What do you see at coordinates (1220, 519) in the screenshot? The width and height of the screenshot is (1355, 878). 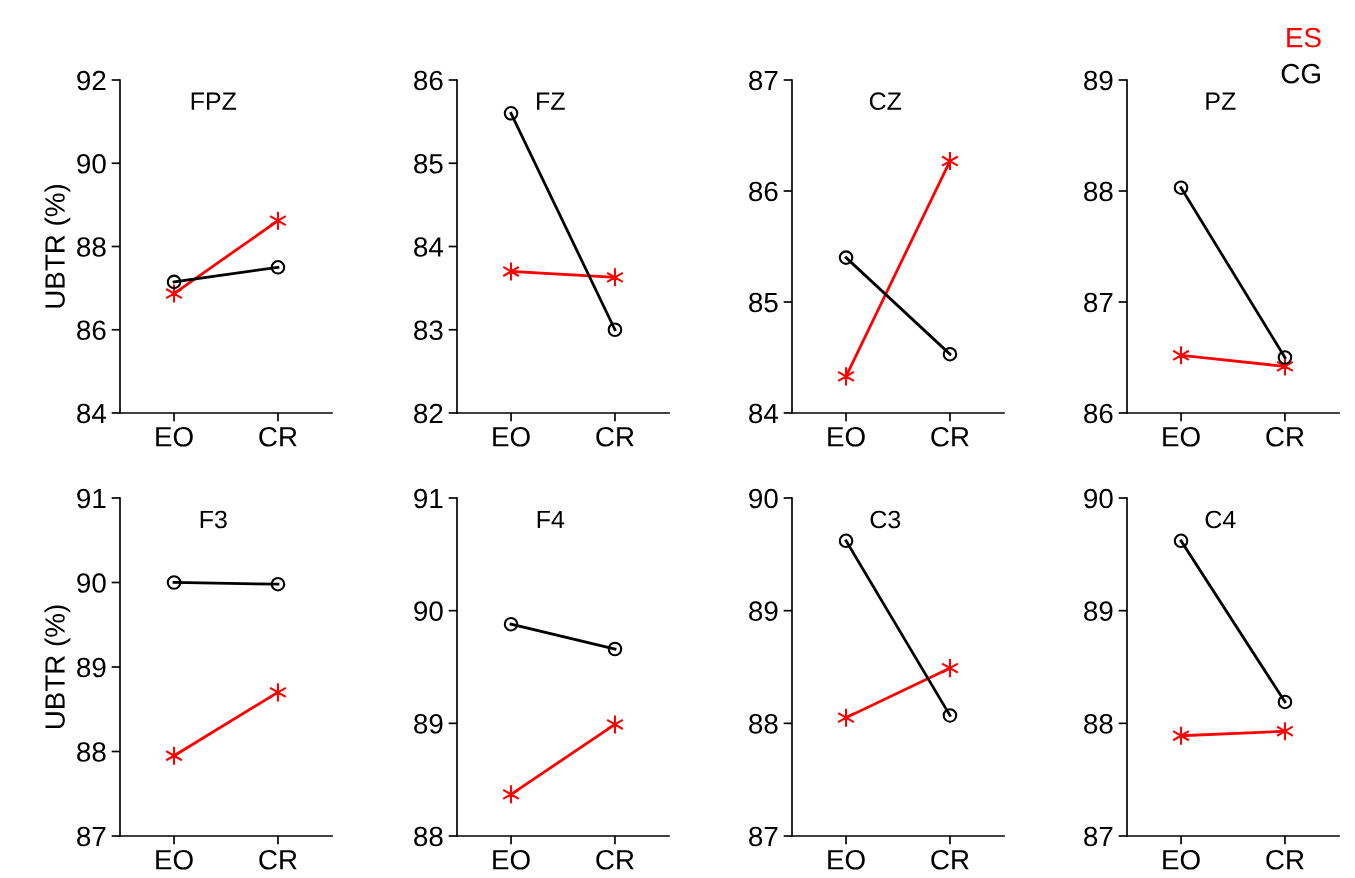 I see `chart-title: C4` at bounding box center [1220, 519].